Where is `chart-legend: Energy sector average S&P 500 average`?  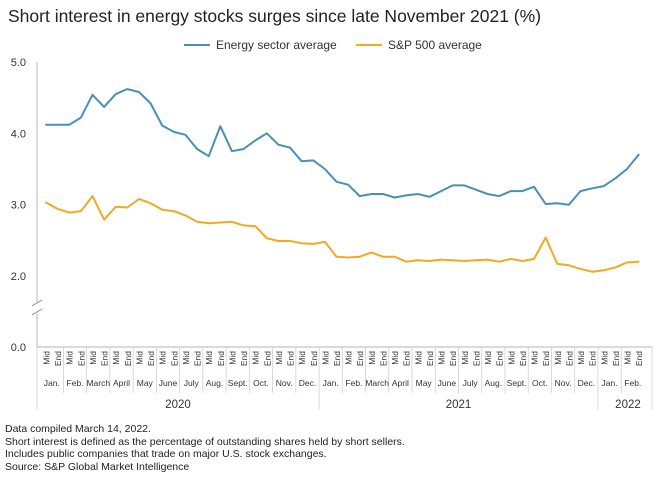 chart-legend: Energy sector average S&P 500 average is located at coordinates (330, 46).